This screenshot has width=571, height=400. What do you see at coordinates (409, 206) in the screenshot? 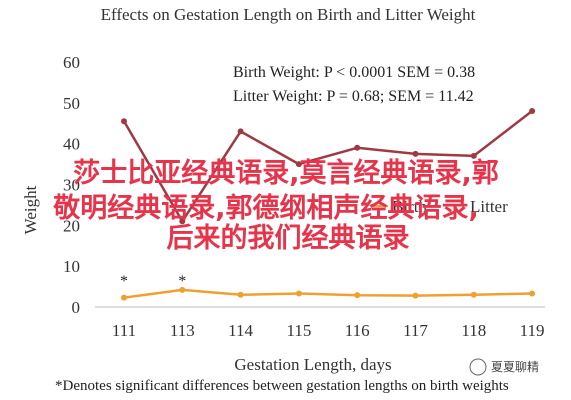
I see `legend-label-birth: Birth` at bounding box center [409, 206].